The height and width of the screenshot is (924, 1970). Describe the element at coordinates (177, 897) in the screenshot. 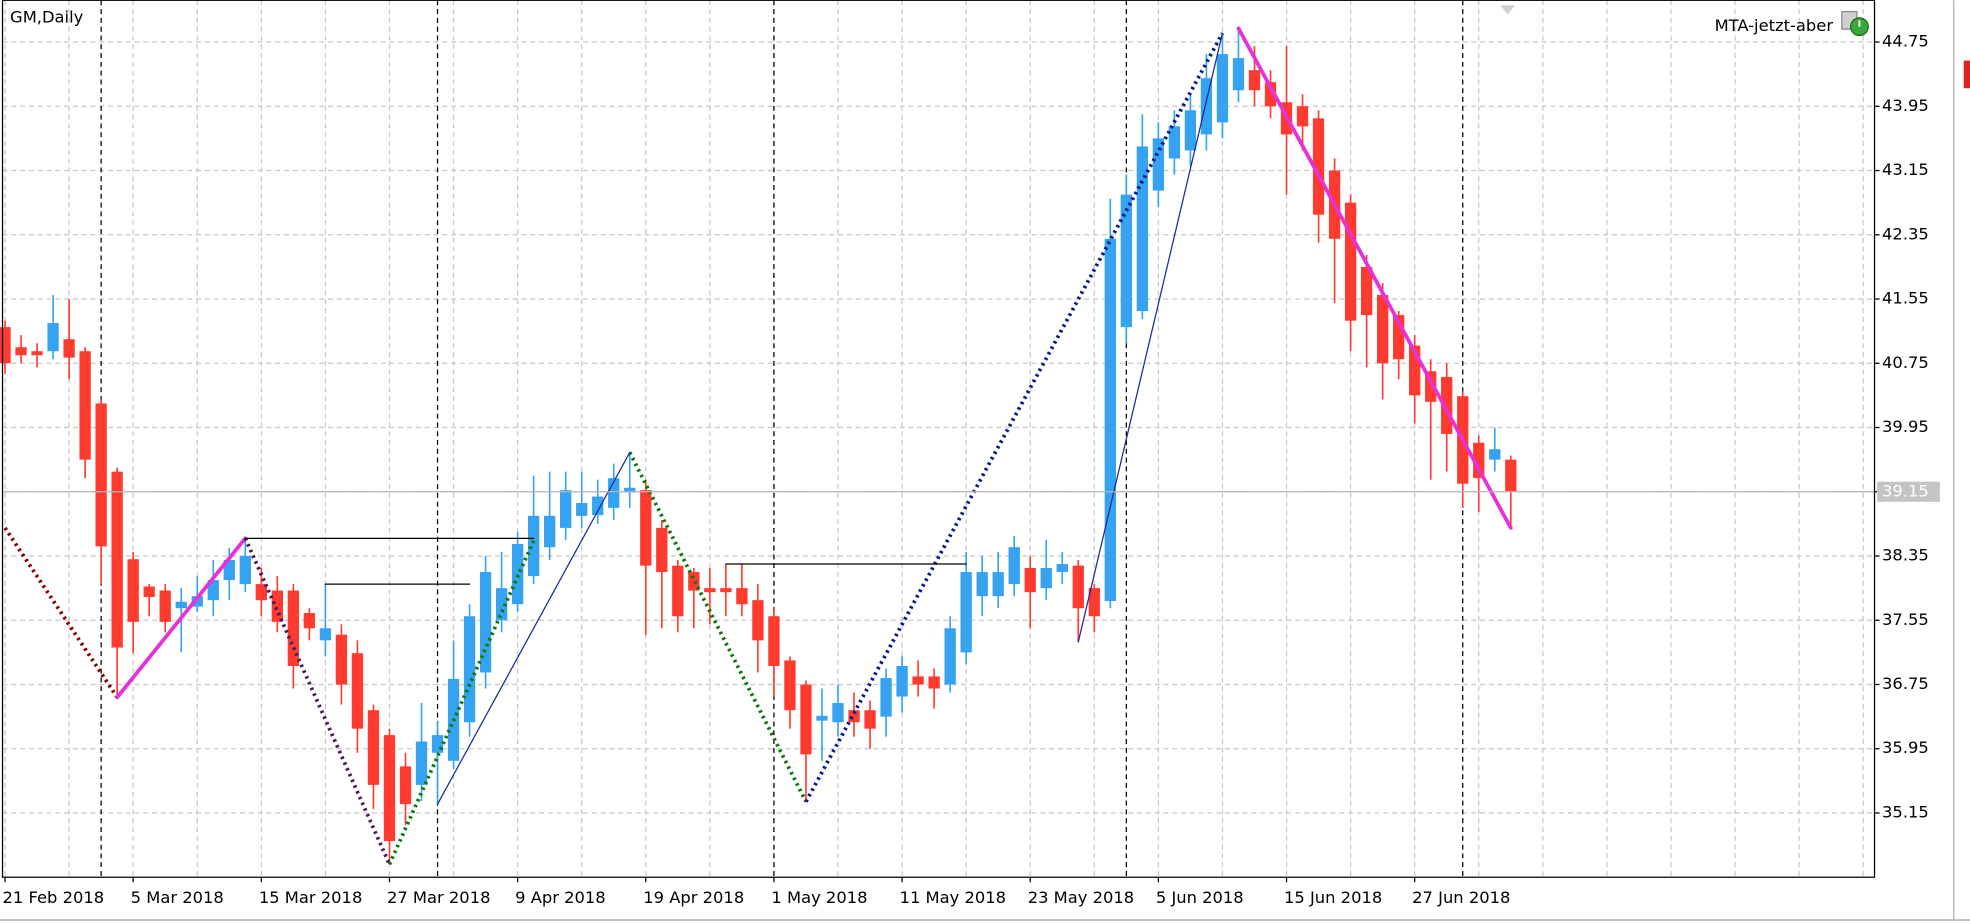

I see `x-tick-label: 5 Mar 2018` at that location.